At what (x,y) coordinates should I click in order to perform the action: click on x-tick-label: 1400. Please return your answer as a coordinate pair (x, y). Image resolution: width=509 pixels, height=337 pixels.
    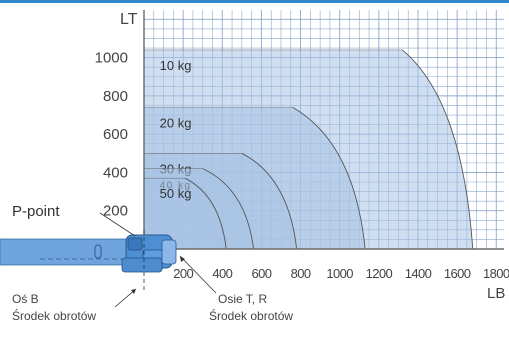
    Looking at the image, I should click on (418, 273).